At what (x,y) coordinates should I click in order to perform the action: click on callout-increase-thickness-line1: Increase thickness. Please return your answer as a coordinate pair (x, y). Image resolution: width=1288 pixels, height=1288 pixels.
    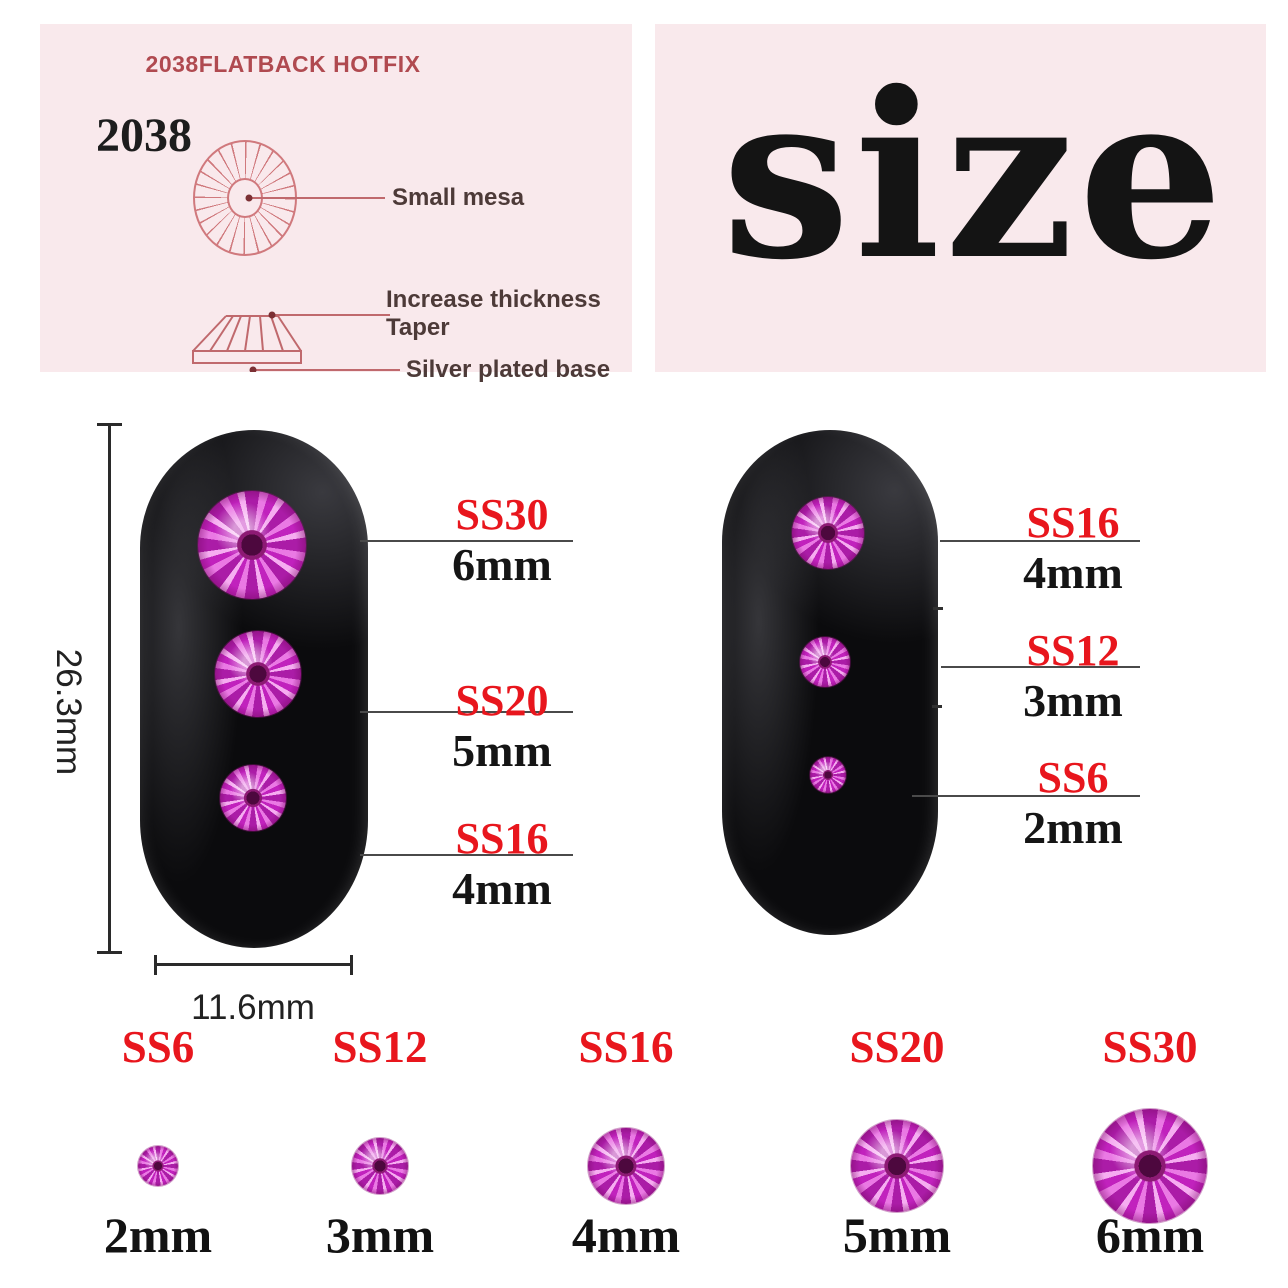
    Looking at the image, I should click on (493, 299).